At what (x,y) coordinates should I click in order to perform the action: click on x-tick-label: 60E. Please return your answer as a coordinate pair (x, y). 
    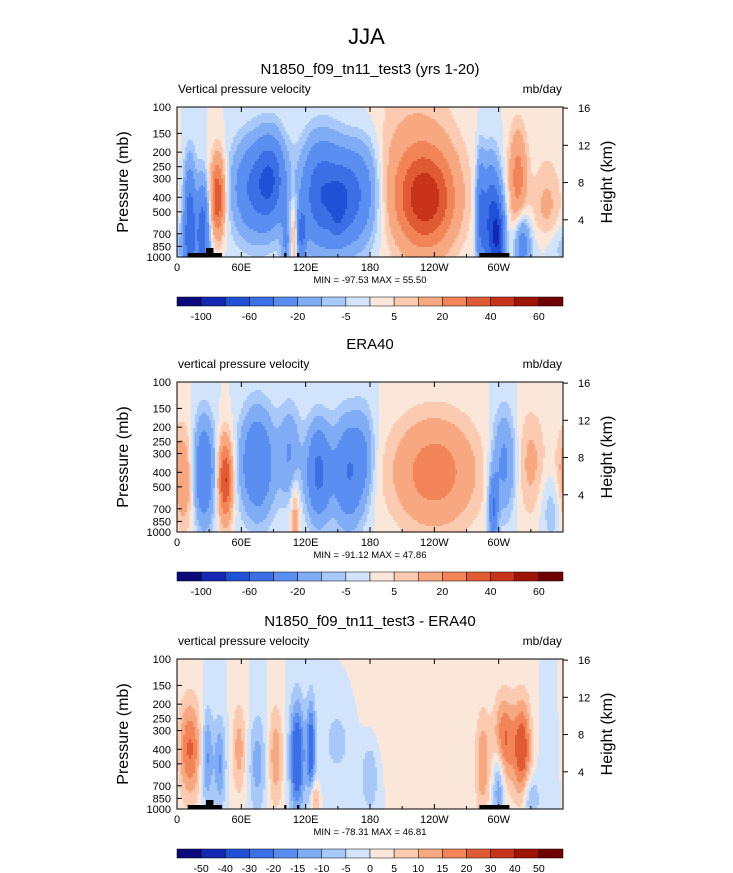
    Looking at the image, I should click on (242, 268).